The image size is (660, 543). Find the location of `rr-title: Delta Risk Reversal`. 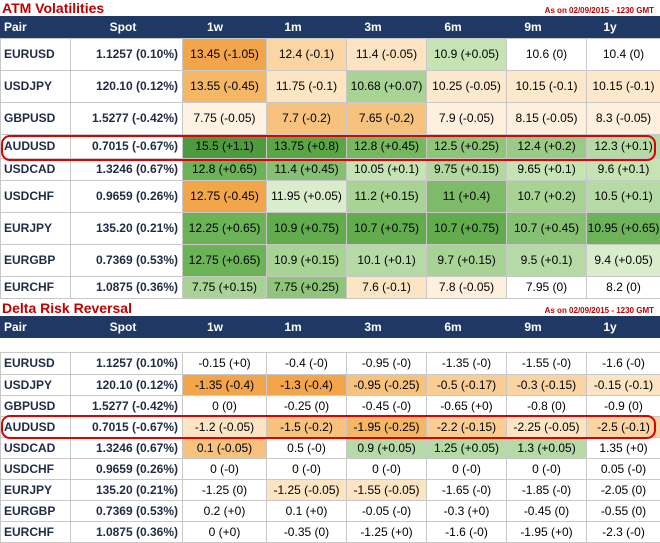

rr-title: Delta Risk Reversal is located at coordinates (67, 308).